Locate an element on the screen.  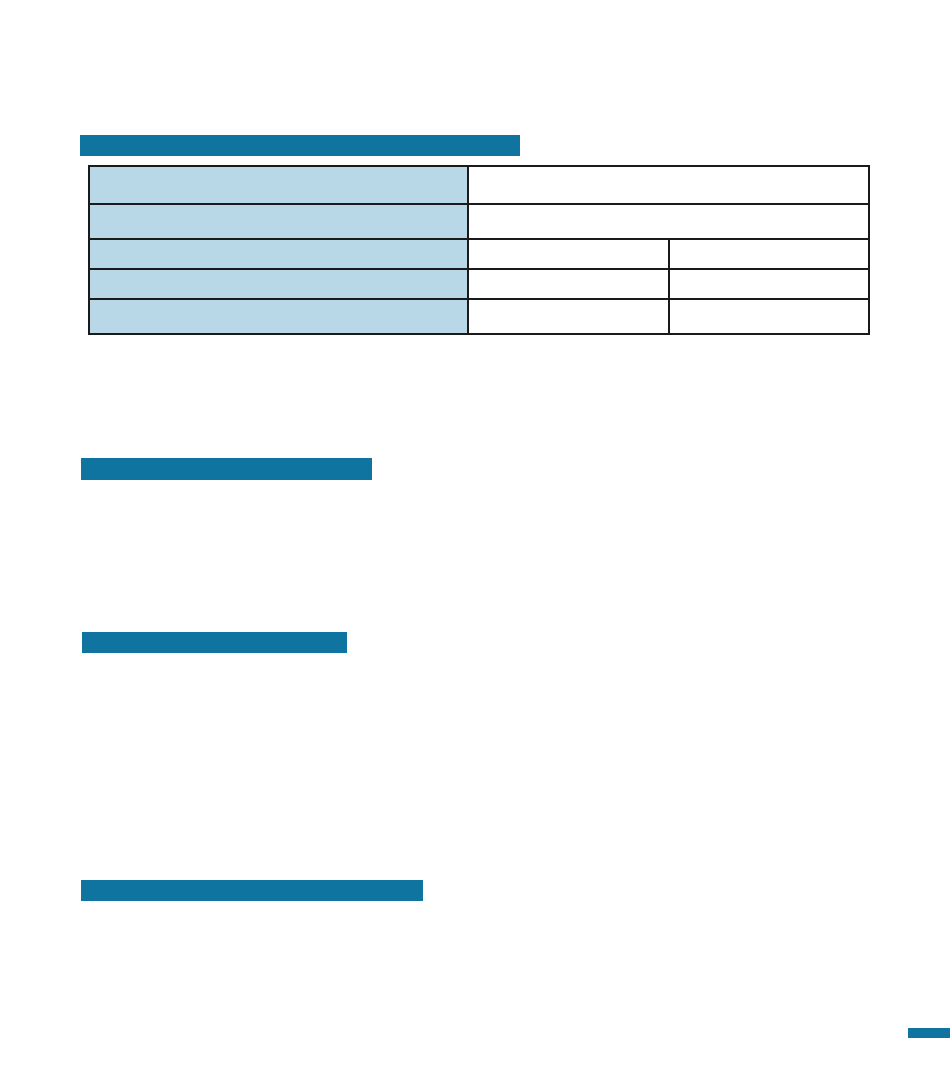
spec-table is located at coordinates (479, 250).